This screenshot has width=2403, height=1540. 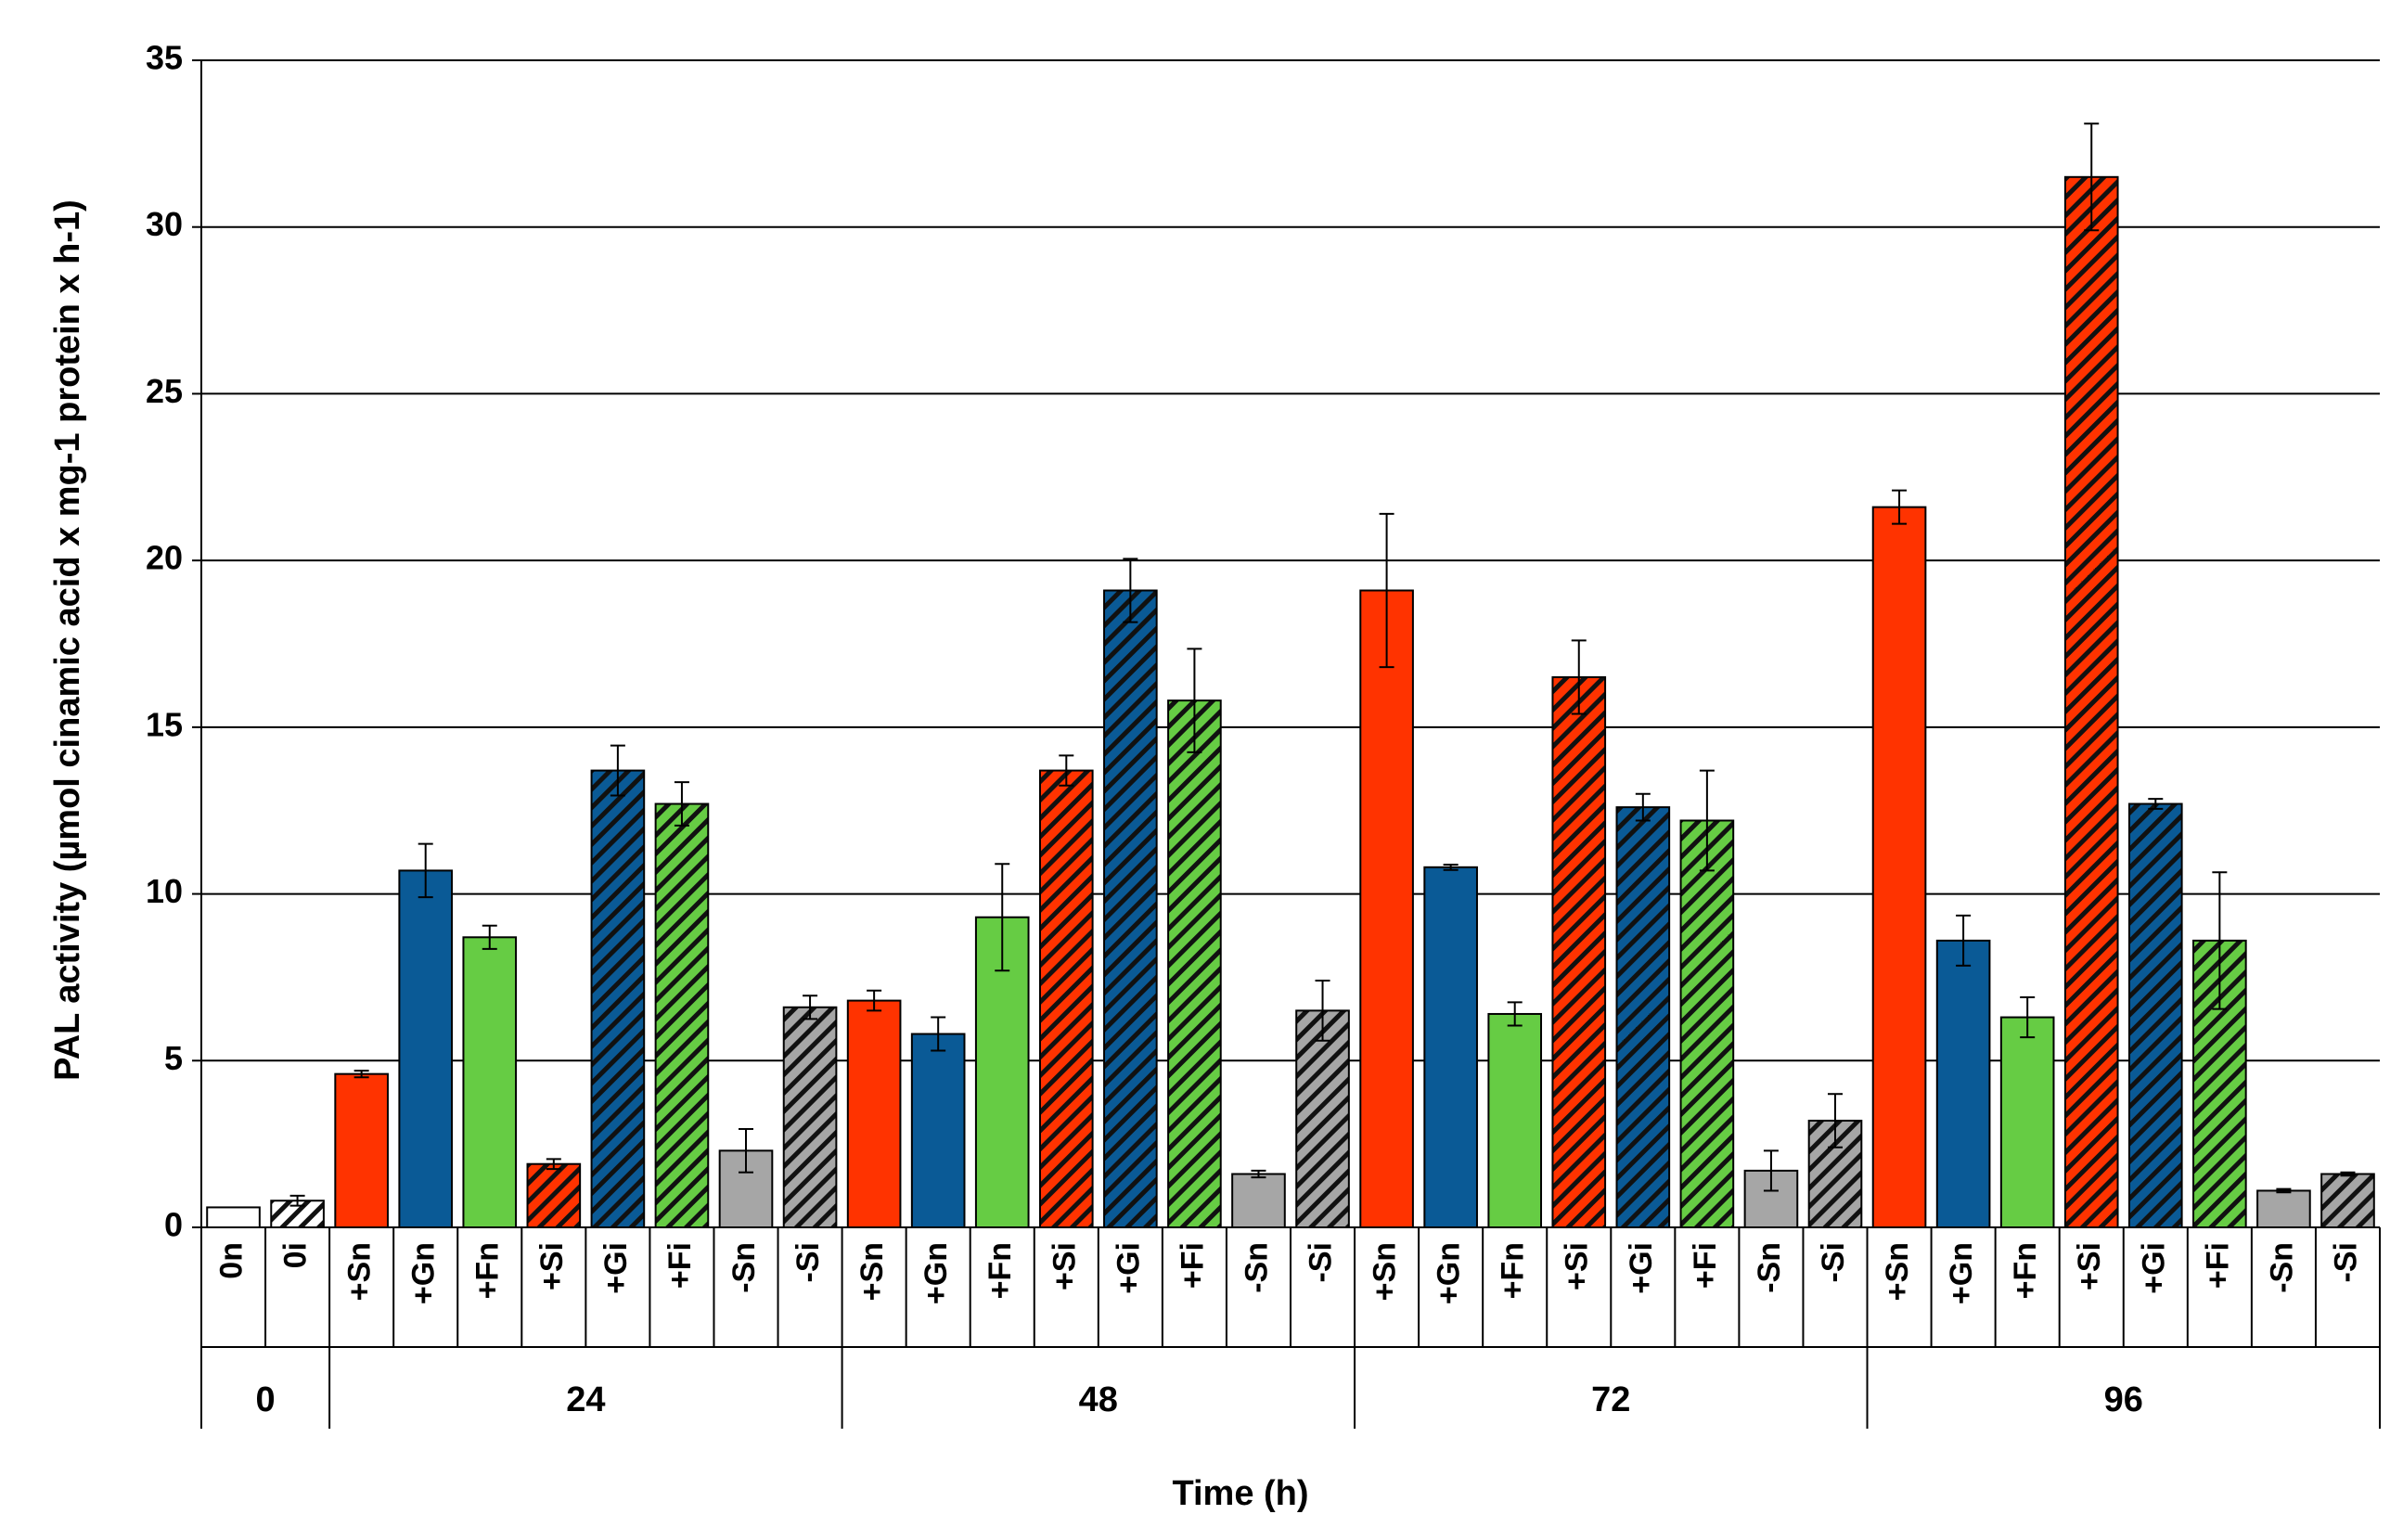 I want to click on group-label: 0, so click(x=265, y=1399).